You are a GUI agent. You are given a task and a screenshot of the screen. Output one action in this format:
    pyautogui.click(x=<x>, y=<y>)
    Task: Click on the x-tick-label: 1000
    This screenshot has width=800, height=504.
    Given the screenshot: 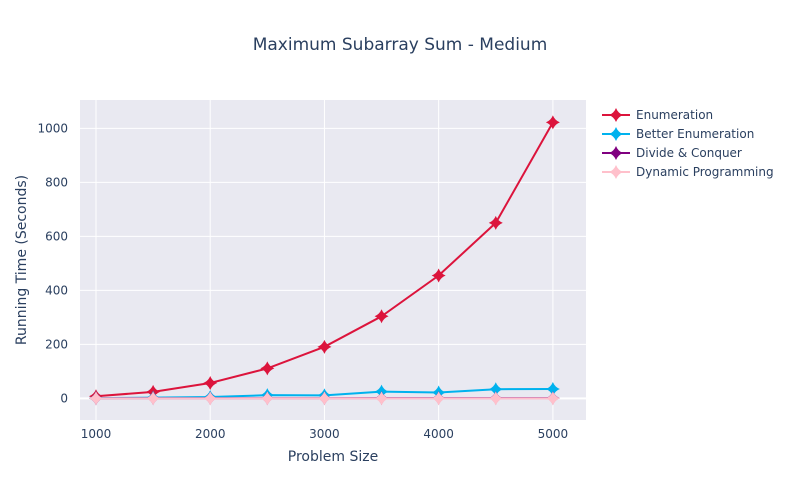 What is the action you would take?
    pyautogui.click(x=96, y=434)
    